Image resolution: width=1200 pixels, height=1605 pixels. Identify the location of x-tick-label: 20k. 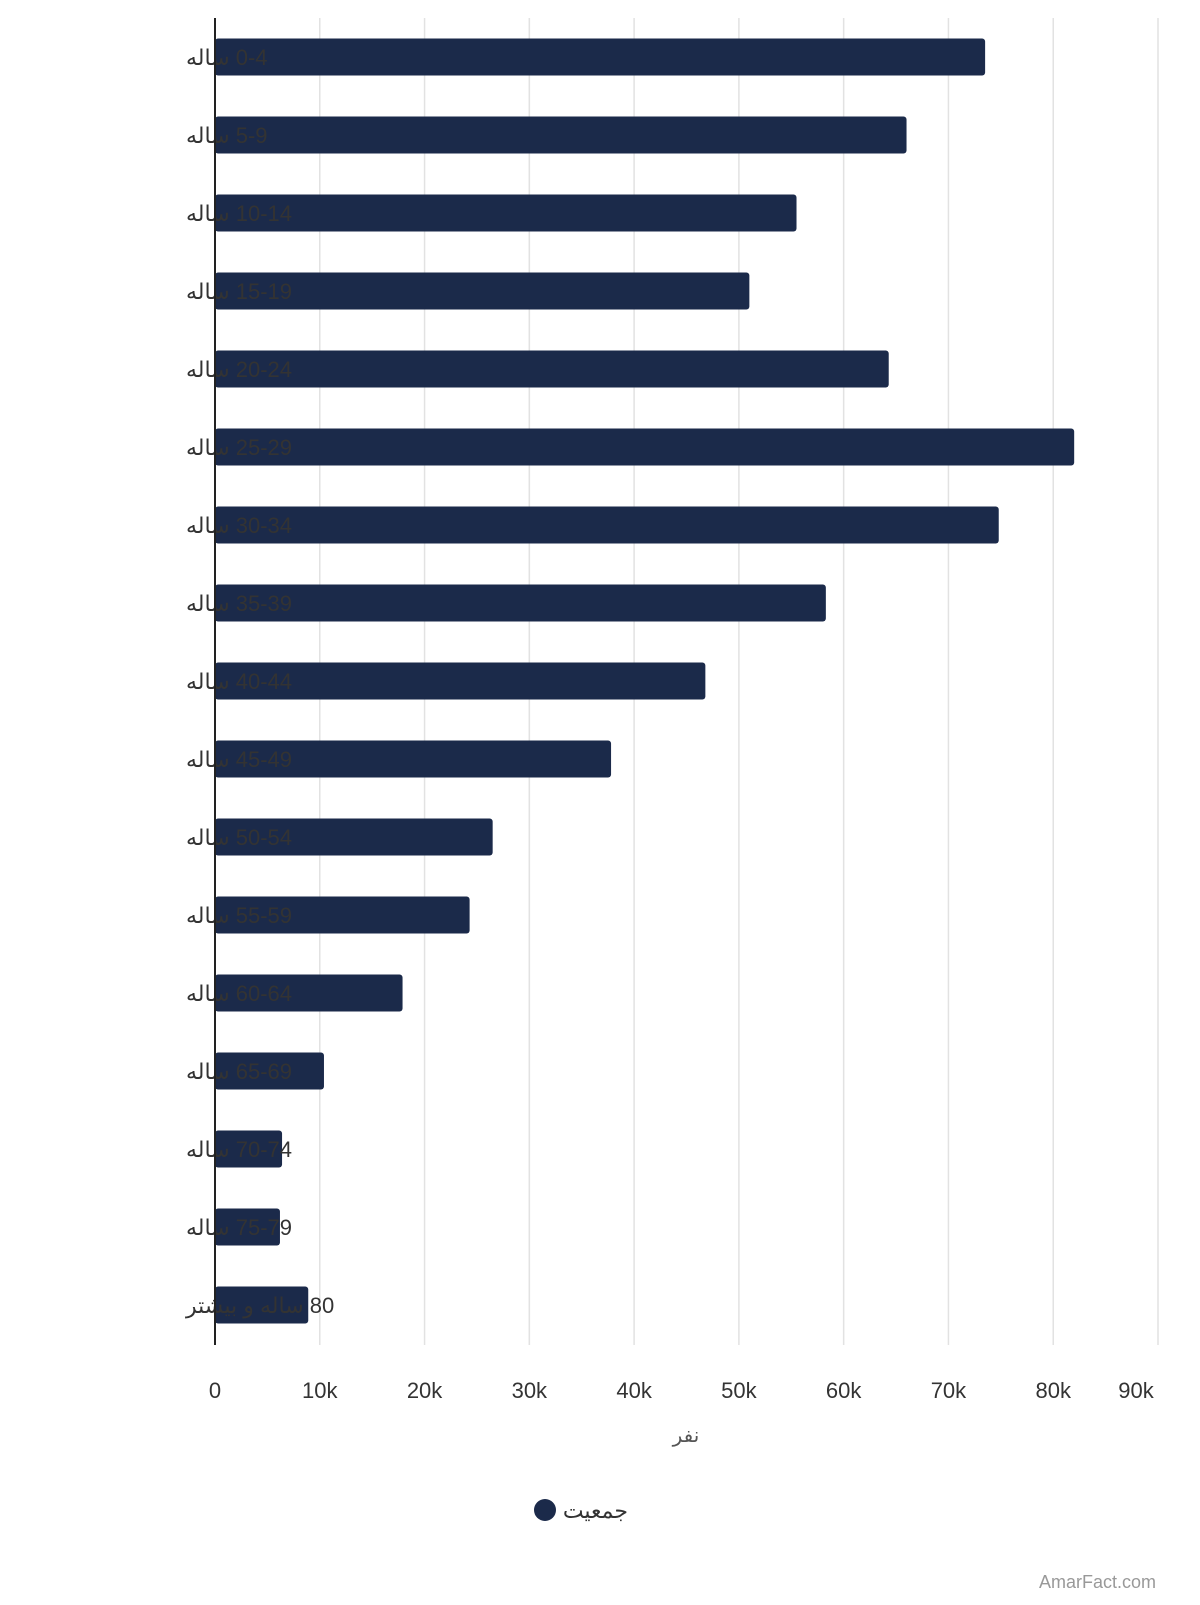
(425, 1390).